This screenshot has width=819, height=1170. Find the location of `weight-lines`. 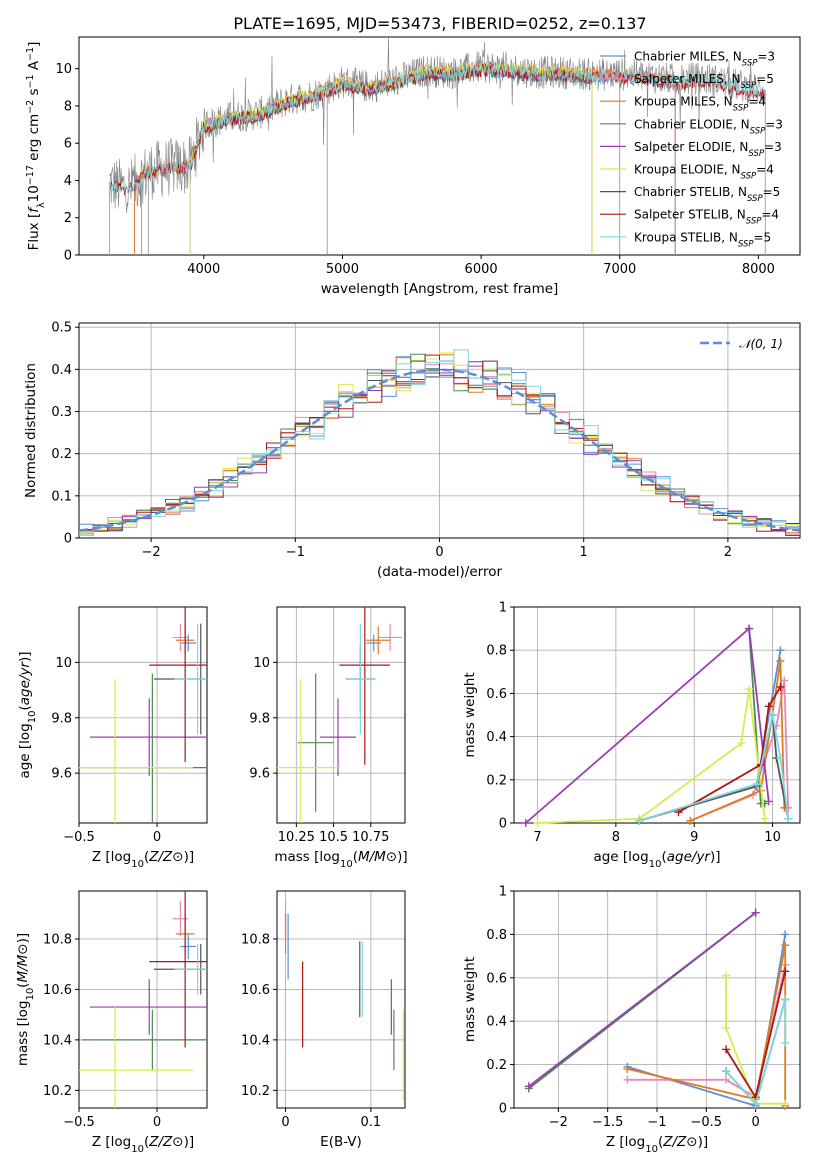

weight-lines is located at coordinates (657, 725).